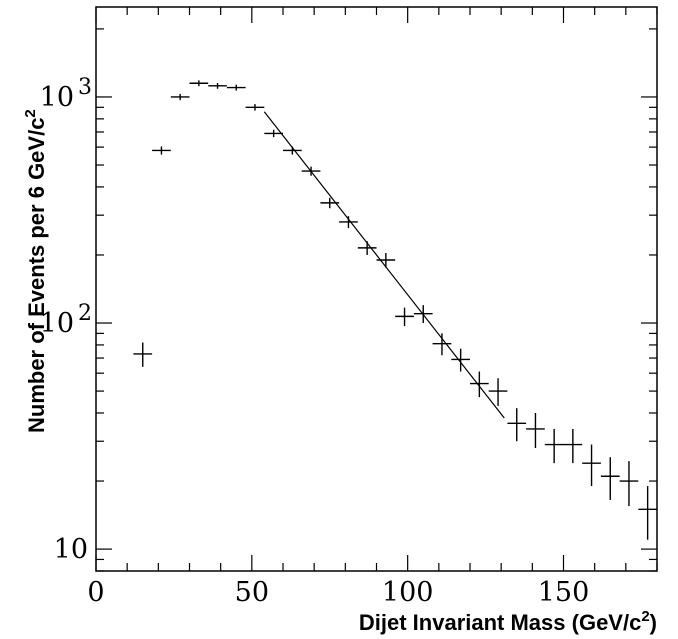  Describe the element at coordinates (564, 592) in the screenshot. I see `x-tick-label: 150` at that location.